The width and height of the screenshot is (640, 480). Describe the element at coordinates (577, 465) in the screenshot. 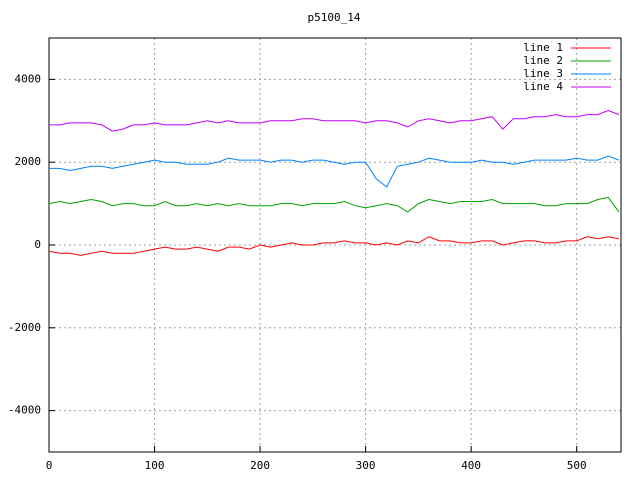

I see `x-tick-label: 500` at that location.